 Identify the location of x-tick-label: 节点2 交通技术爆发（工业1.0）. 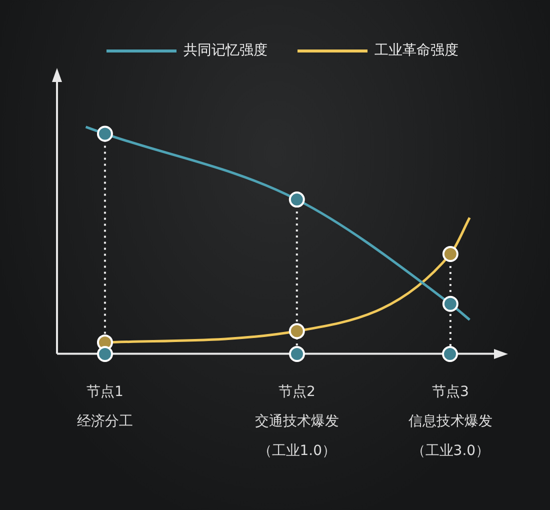
(296, 421).